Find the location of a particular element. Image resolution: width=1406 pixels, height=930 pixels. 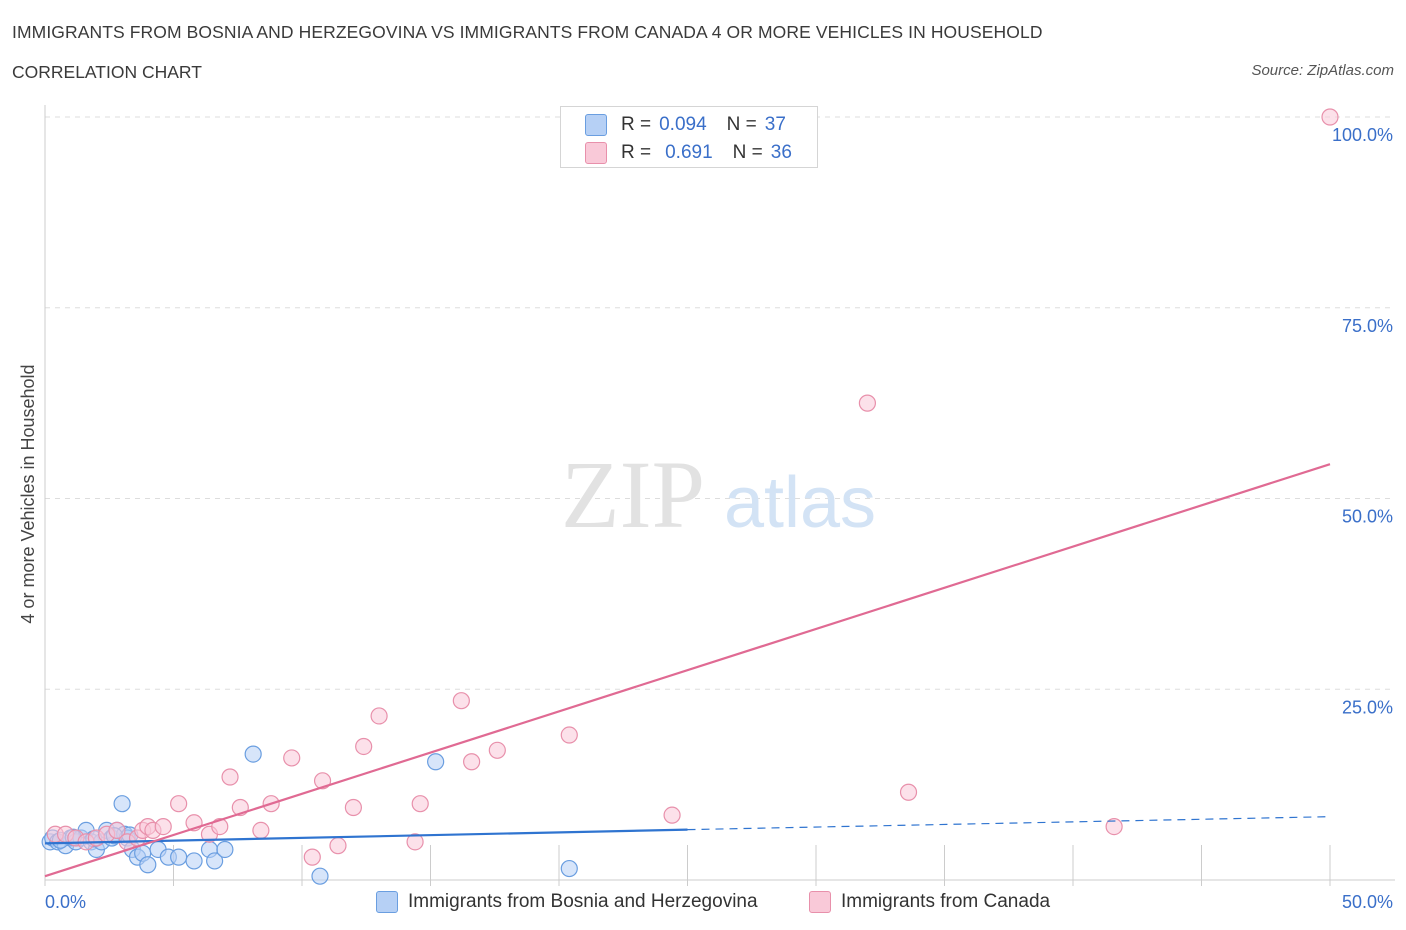

legend-swatch-bosnia is located at coordinates (596, 125).